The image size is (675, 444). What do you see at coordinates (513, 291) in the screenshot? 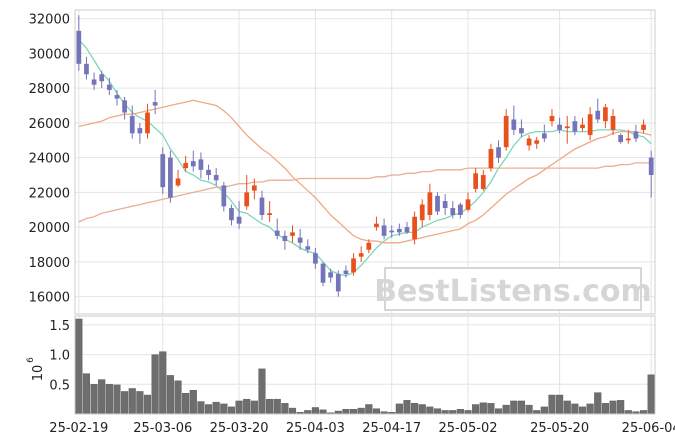
I see `watermark-text: BestListens.com` at bounding box center [513, 291].